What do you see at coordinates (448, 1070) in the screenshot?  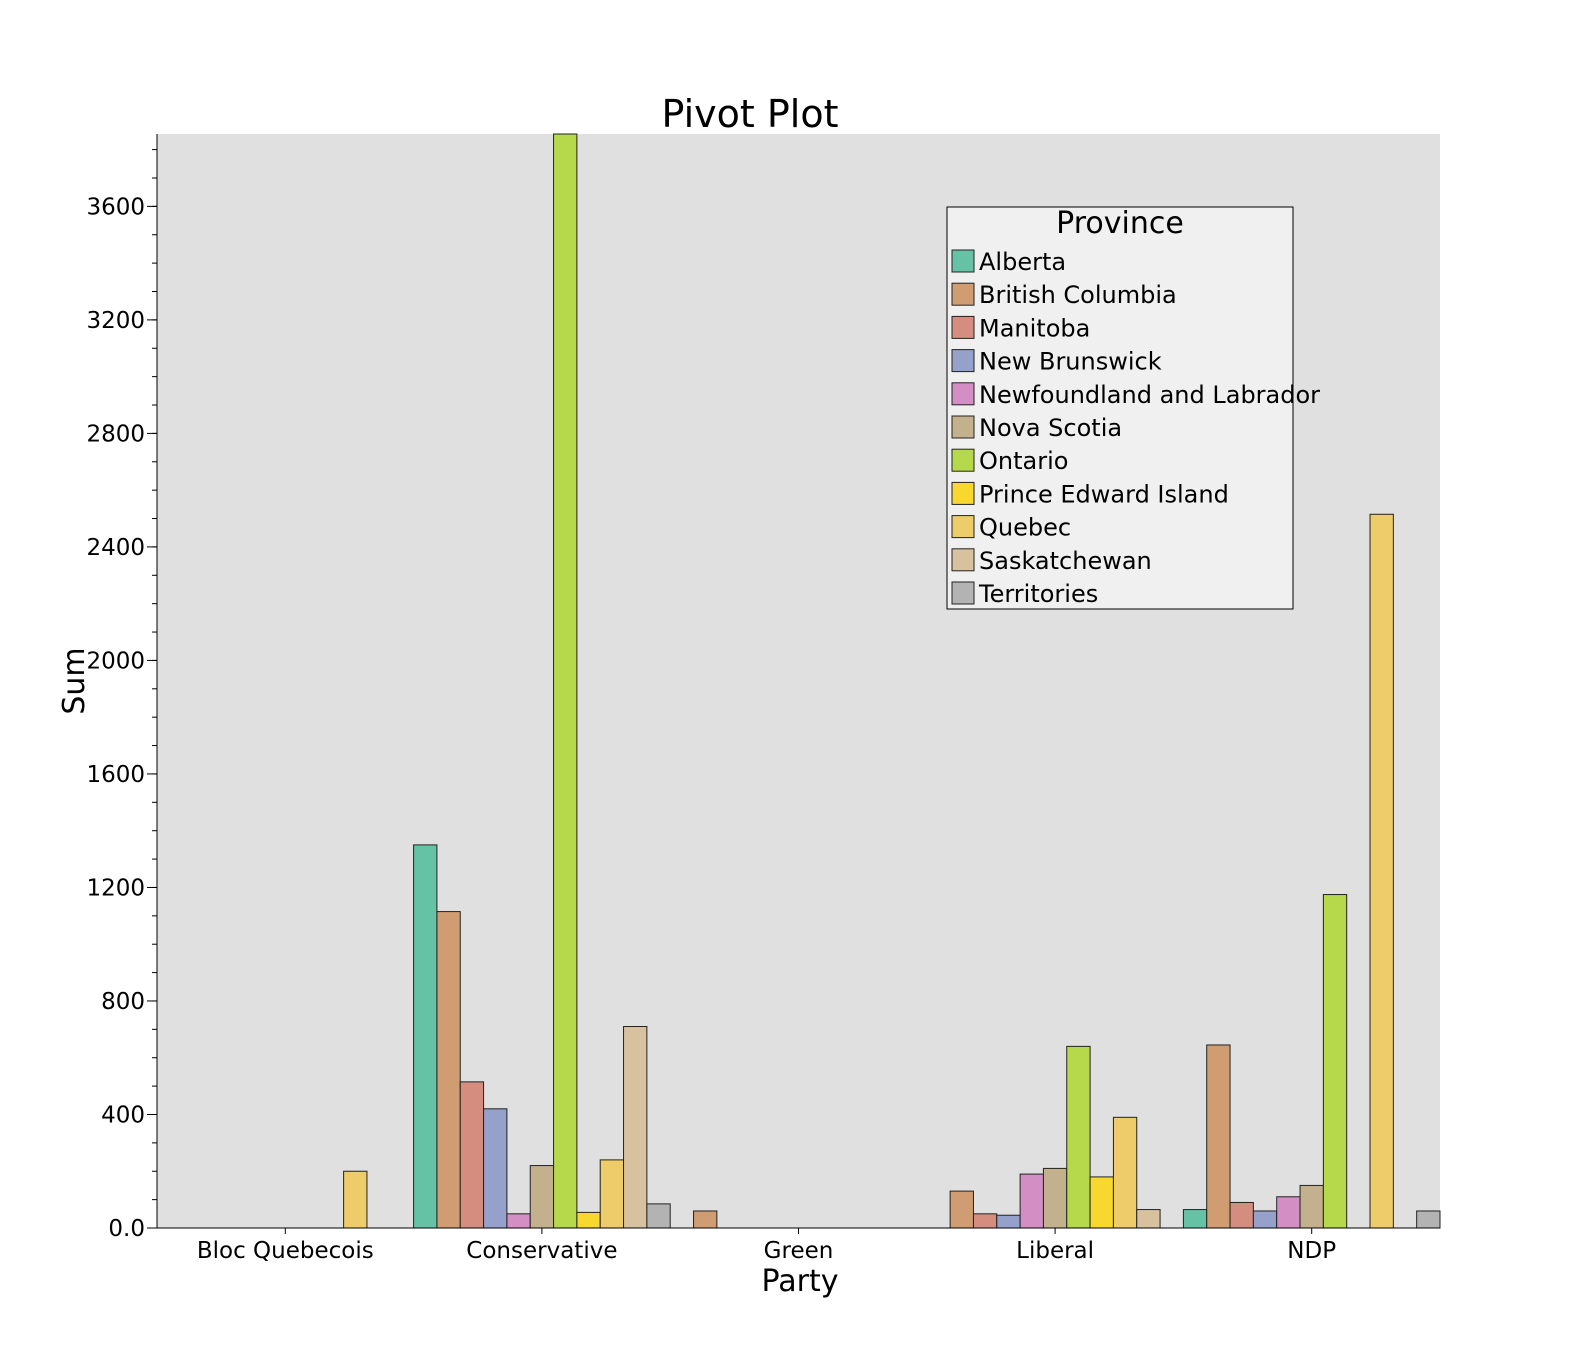 I see `bar-conservative-british-columbia` at bounding box center [448, 1070].